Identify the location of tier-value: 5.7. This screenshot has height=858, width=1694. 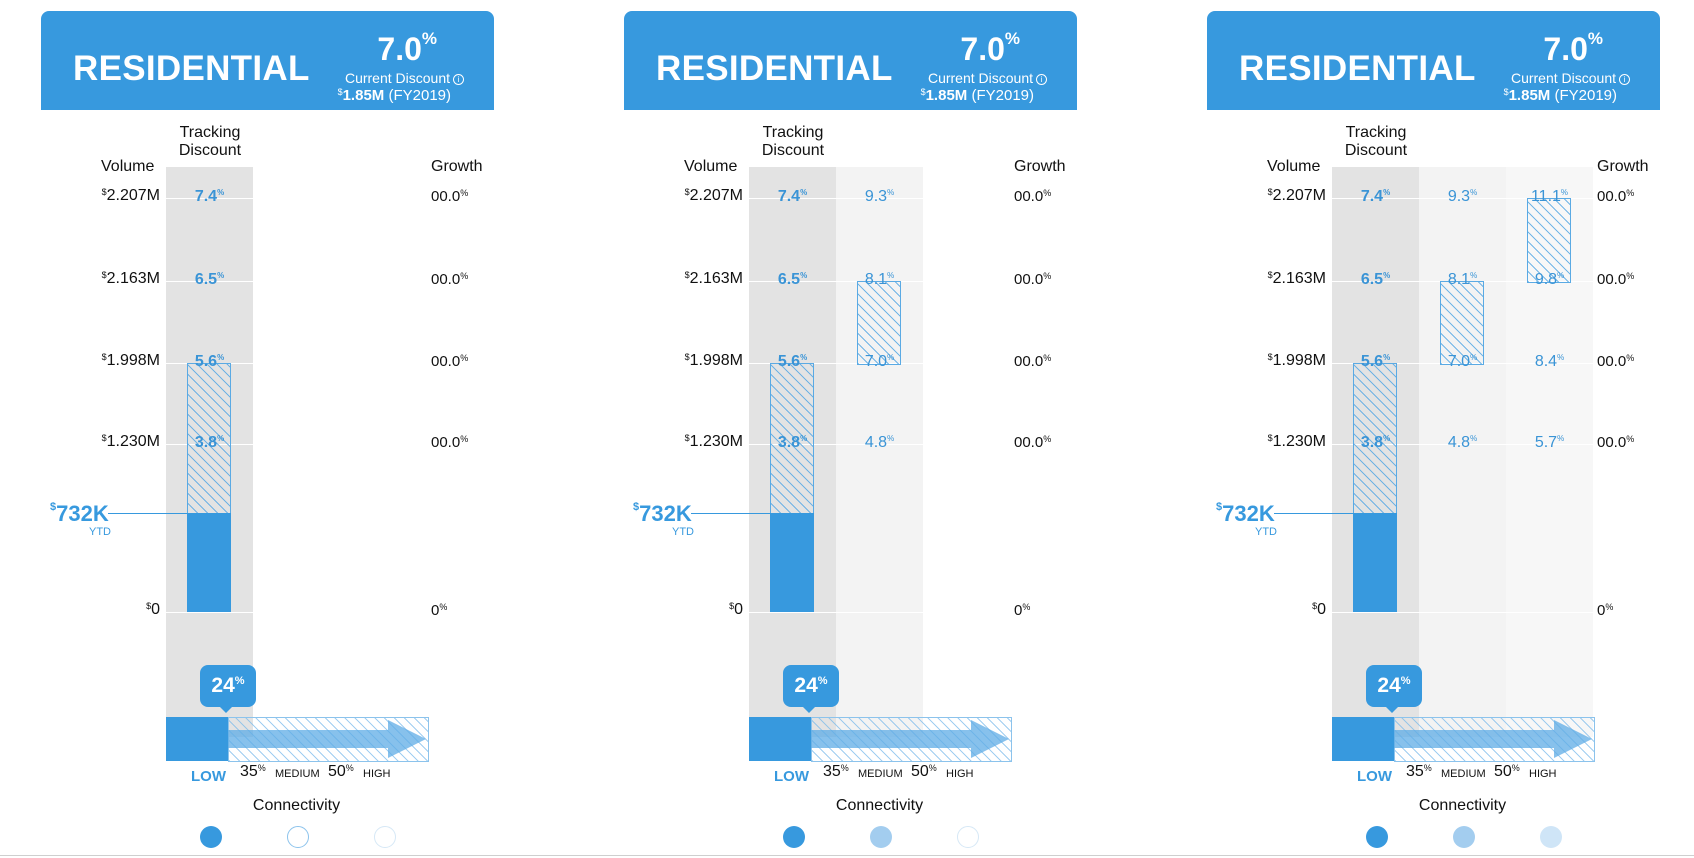
(1546, 442).